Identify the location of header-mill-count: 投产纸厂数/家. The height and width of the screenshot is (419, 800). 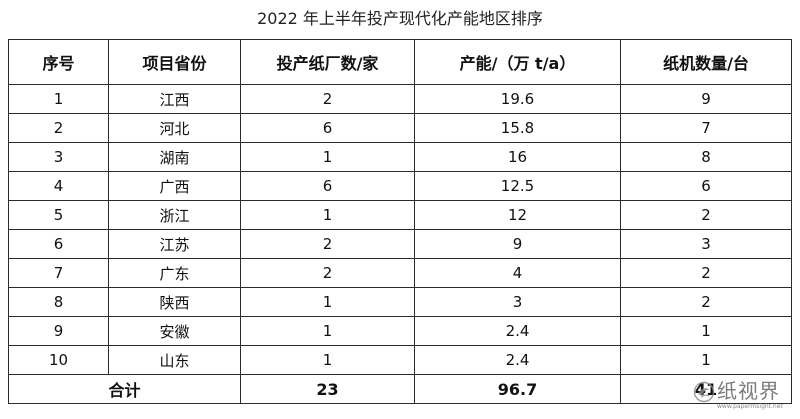
(327, 62).